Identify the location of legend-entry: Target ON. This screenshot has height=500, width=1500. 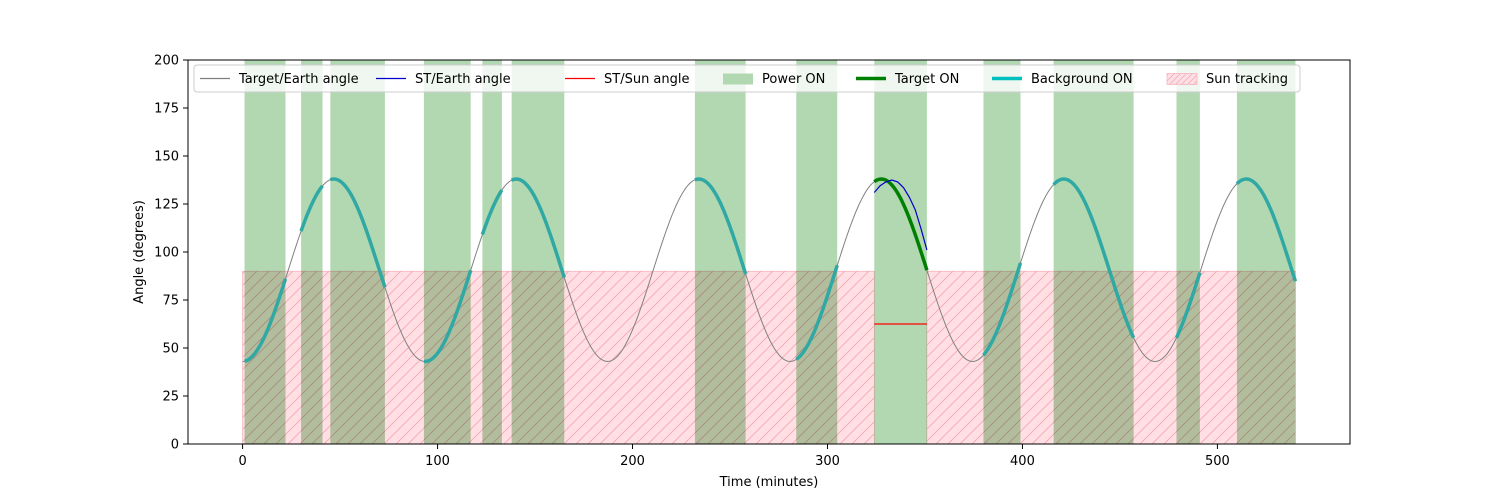
(907, 79).